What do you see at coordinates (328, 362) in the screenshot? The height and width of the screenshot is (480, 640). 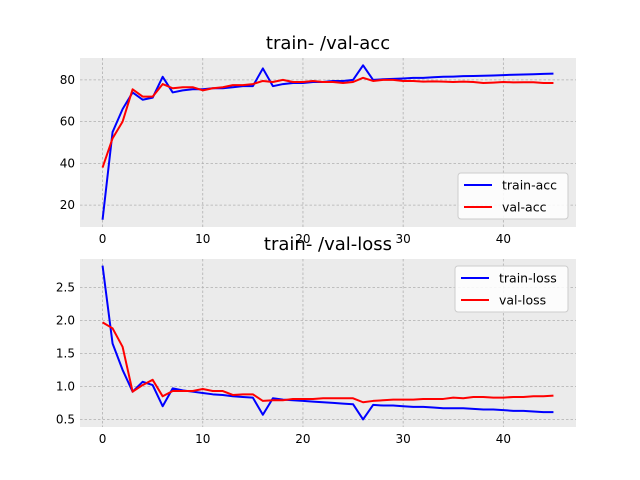 I see `series-line-val-loss` at bounding box center [328, 362].